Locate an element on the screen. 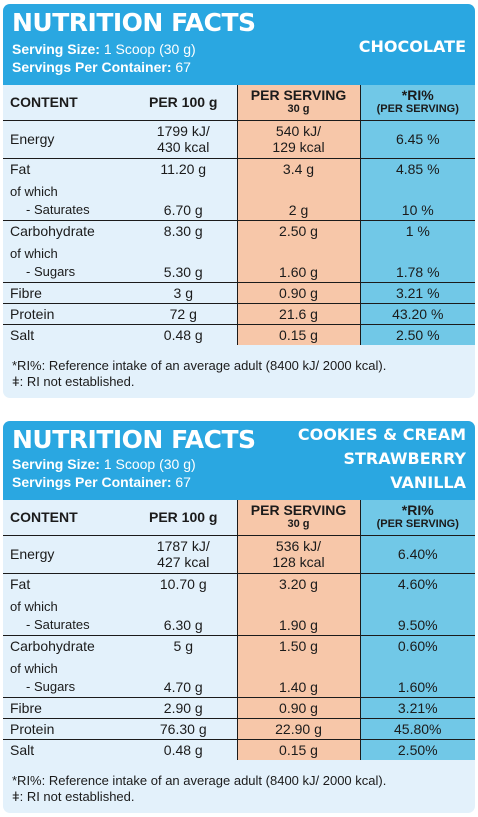 This screenshot has height=817, width=478. flavor-name: VANILLA is located at coordinates (428, 482).